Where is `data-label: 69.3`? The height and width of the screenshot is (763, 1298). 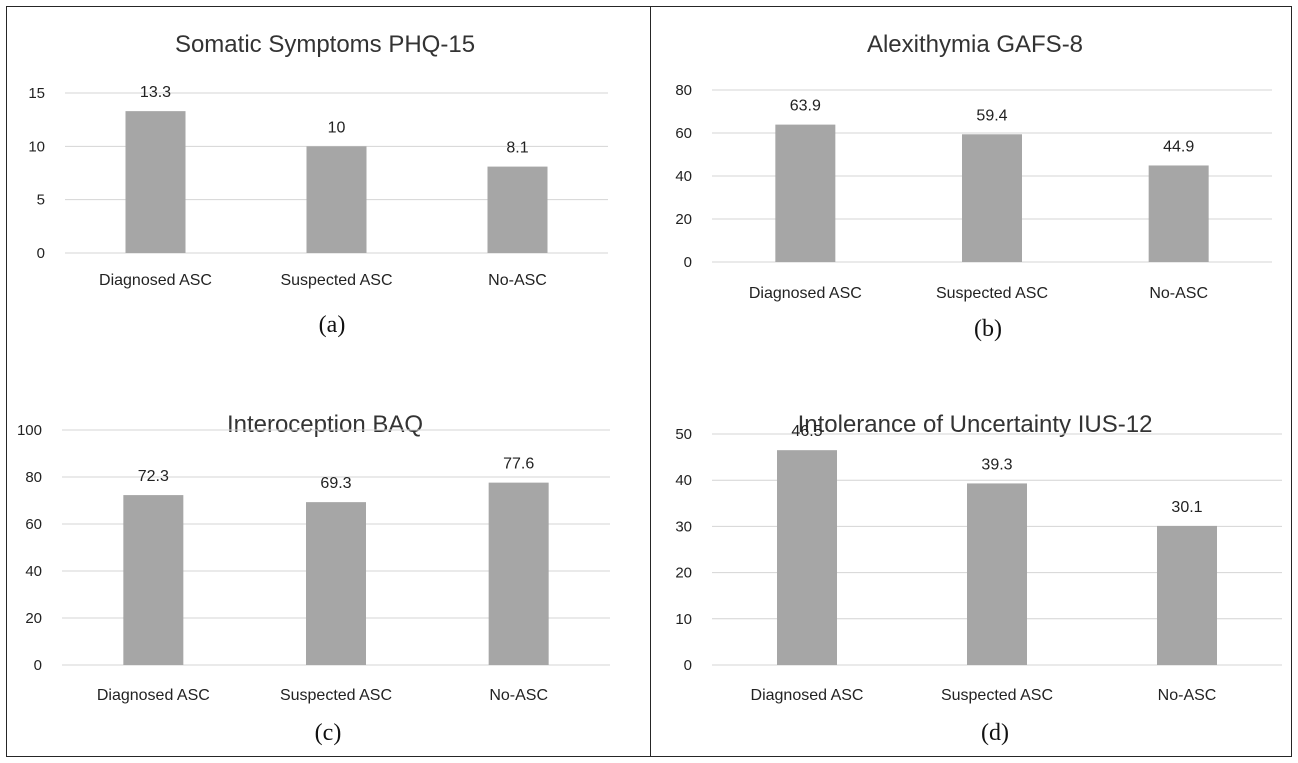 data-label: 69.3 is located at coordinates (335, 483).